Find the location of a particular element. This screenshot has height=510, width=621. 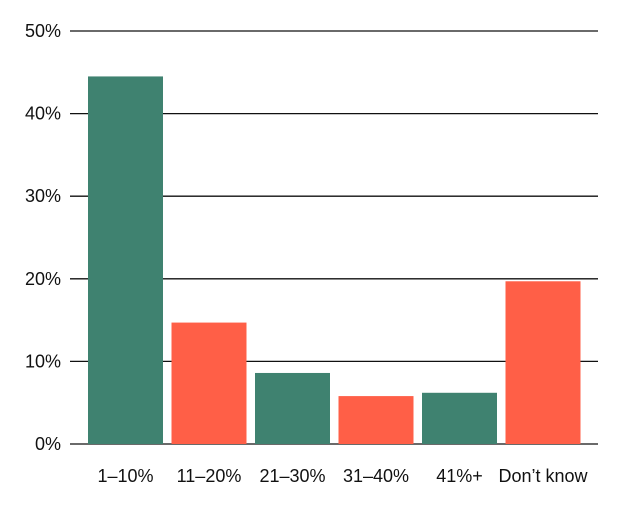

x-category-label: Don’t know is located at coordinates (543, 476).